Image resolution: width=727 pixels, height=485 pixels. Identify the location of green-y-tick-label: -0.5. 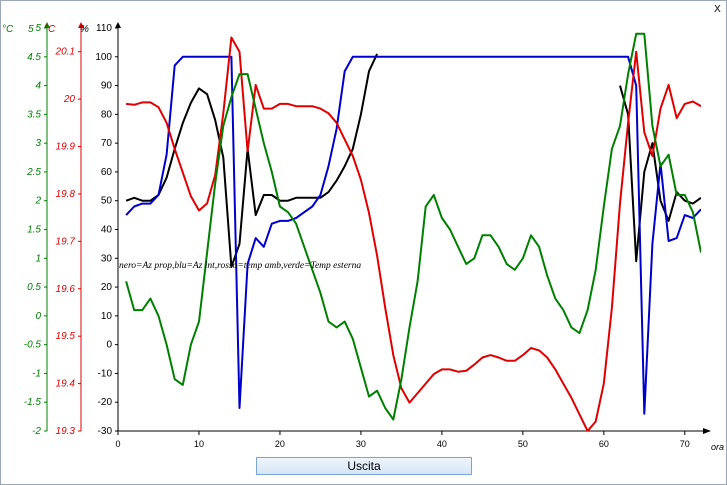
(33, 345).